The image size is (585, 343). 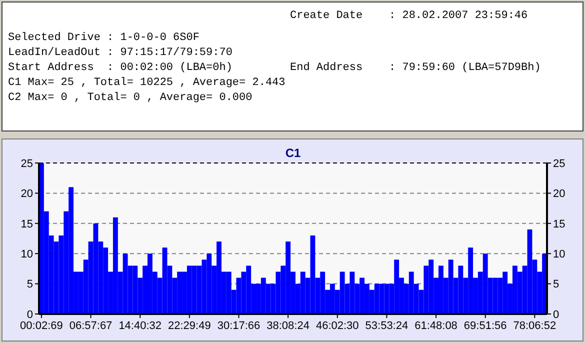 I want to click on x-tick-label: 06:57:67, so click(x=90, y=326).